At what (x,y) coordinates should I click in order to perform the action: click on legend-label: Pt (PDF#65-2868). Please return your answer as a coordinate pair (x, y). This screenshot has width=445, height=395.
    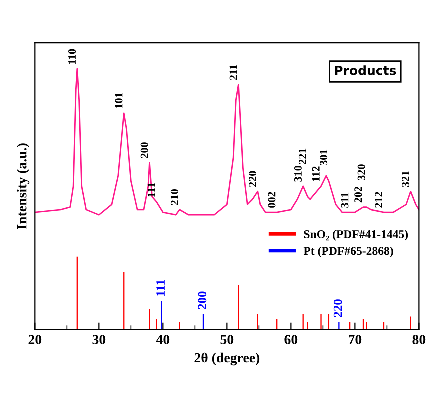
    Looking at the image, I should click on (349, 252).